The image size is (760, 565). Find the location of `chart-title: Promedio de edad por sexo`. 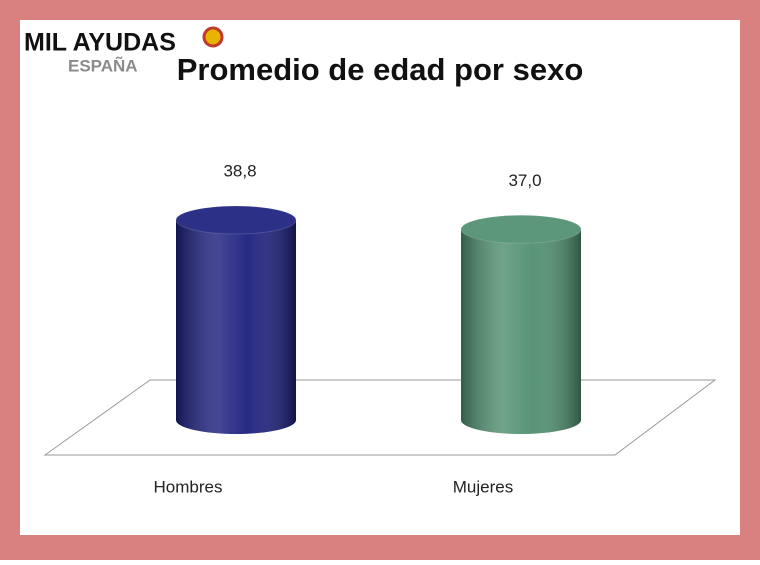

chart-title: Promedio de edad por sexo is located at coordinates (380, 69).